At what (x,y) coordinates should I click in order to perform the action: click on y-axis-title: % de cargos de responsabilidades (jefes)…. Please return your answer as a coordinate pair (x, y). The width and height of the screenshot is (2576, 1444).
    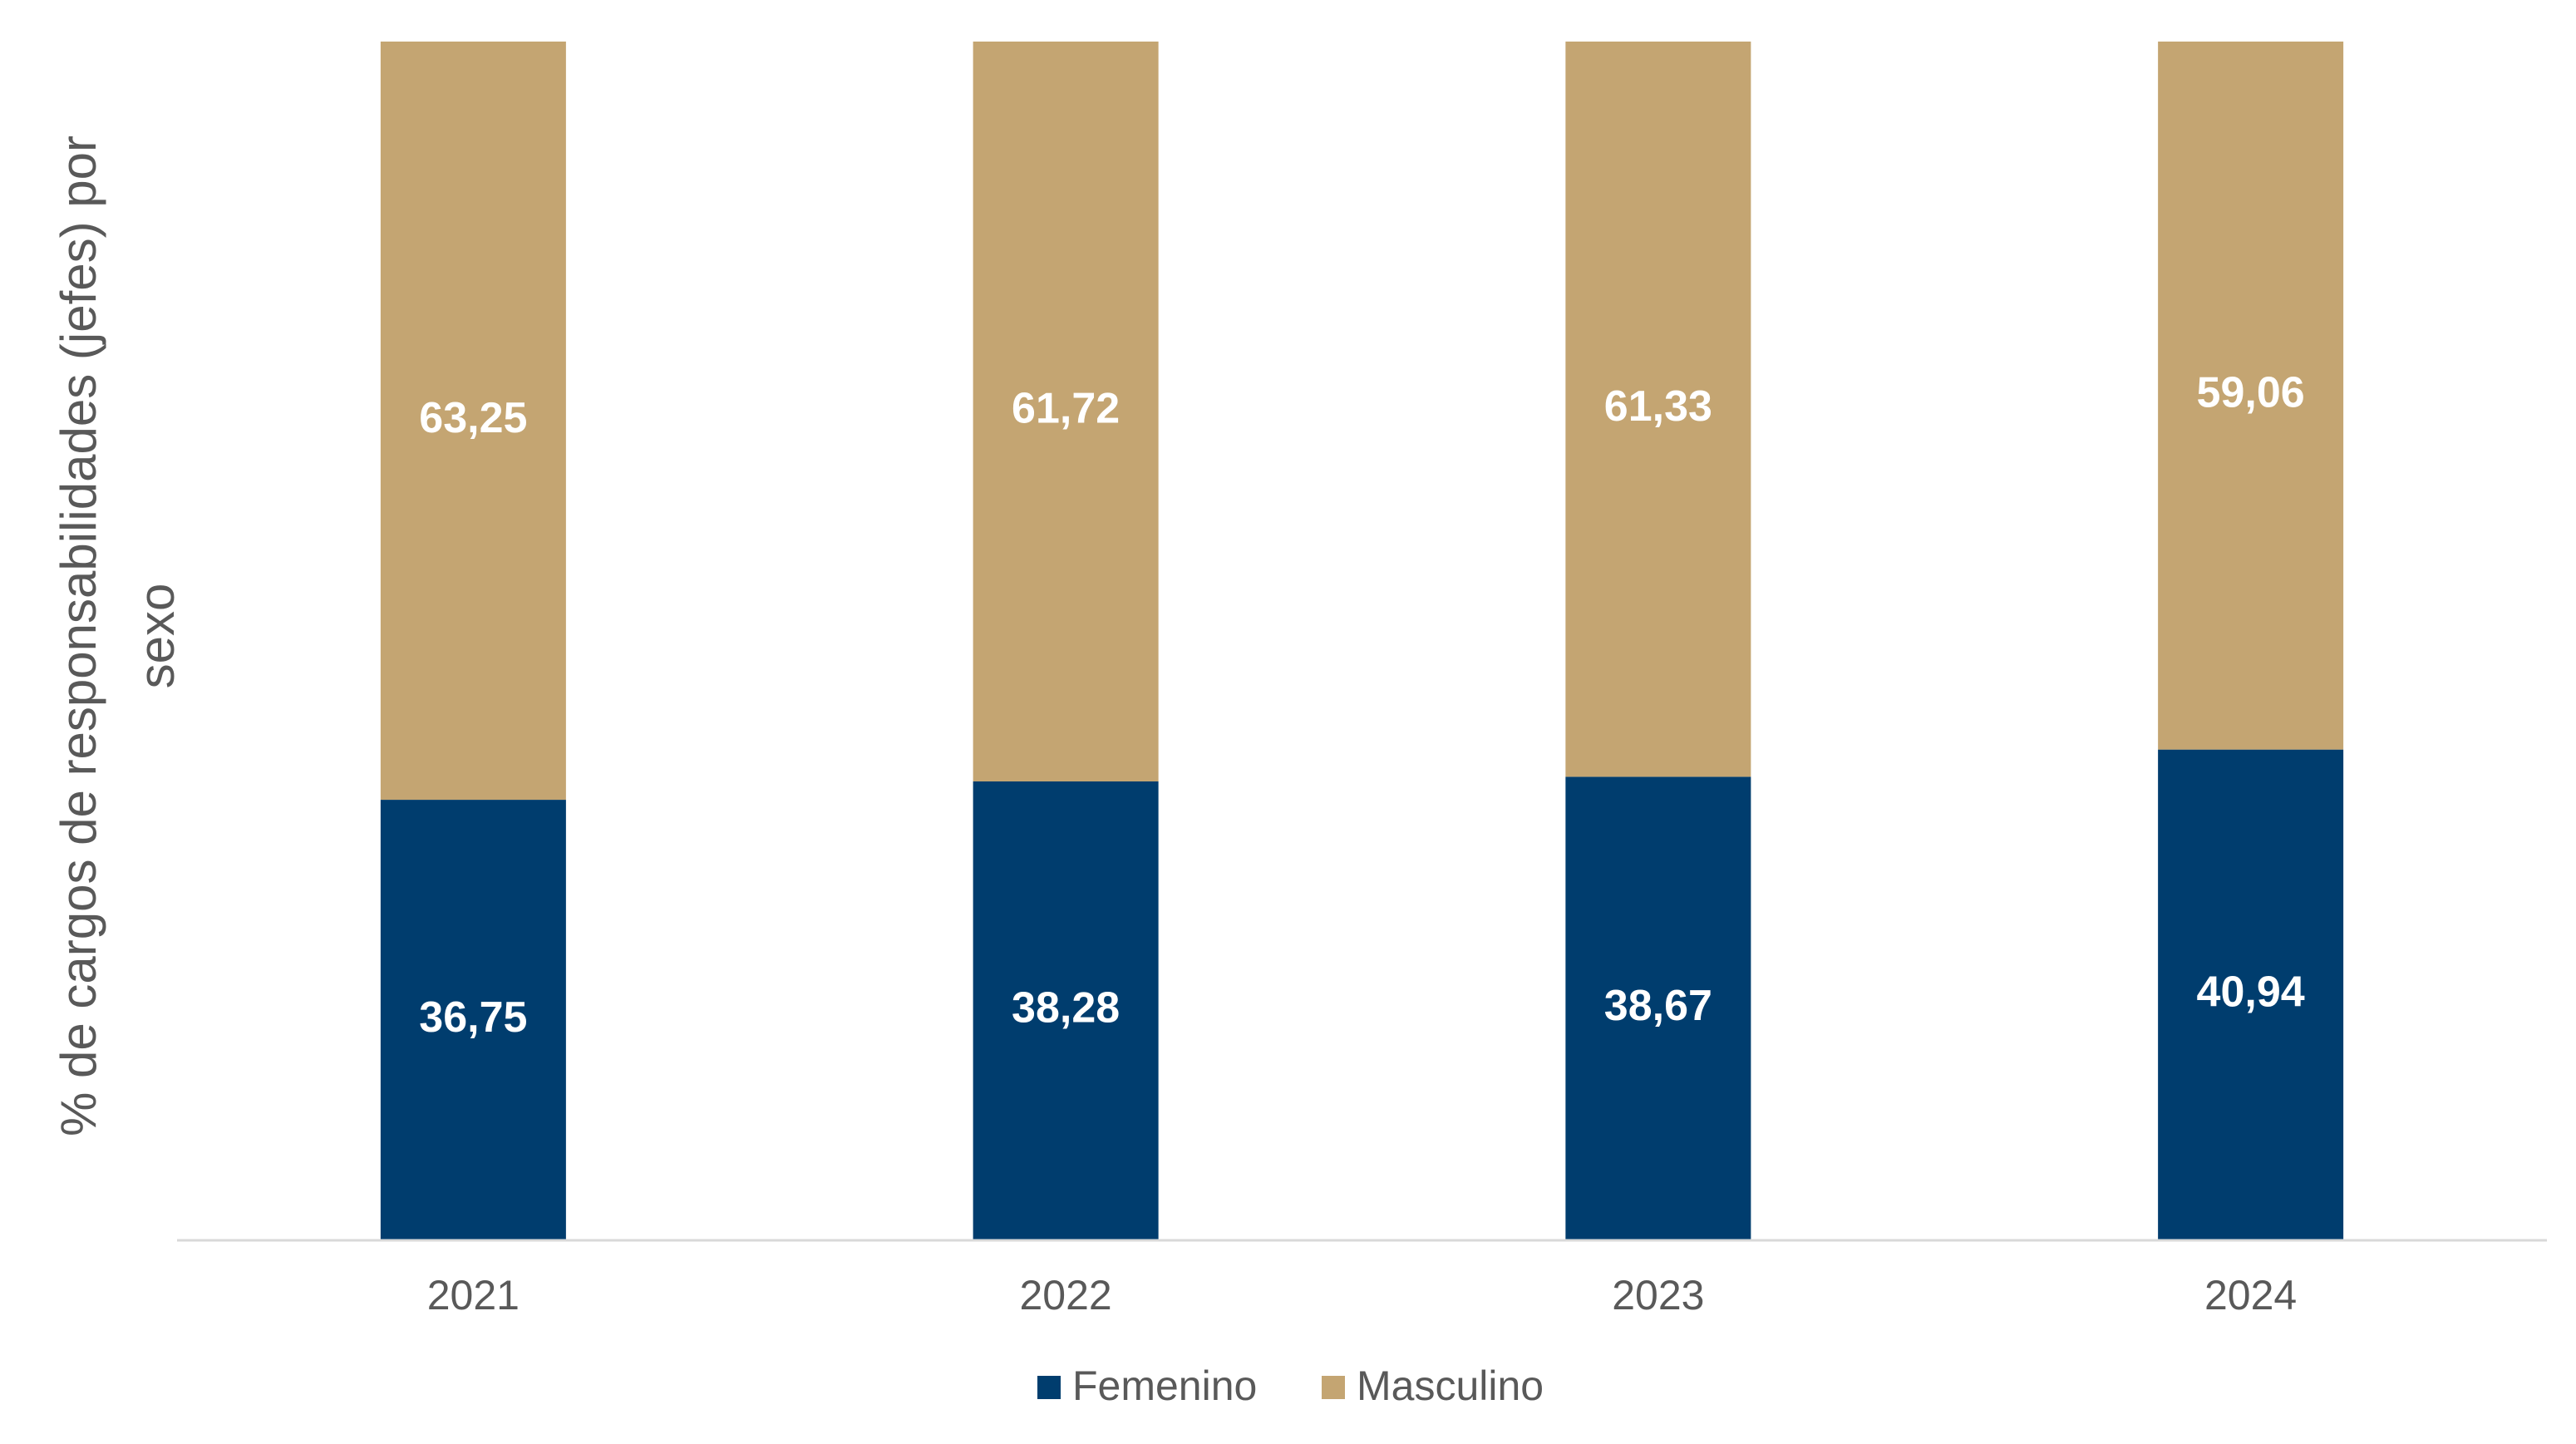
    Looking at the image, I should click on (118, 636).